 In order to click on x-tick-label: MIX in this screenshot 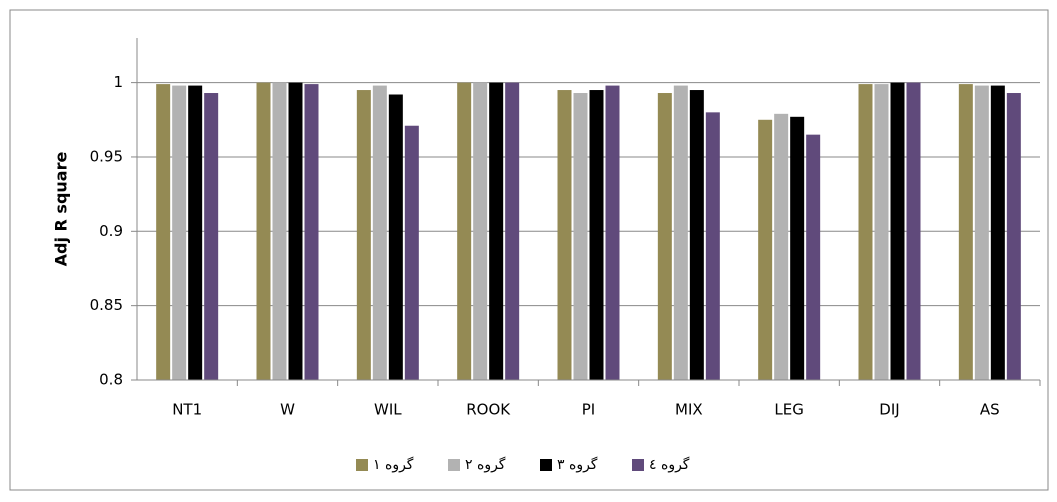, I will do `click(689, 410)`.